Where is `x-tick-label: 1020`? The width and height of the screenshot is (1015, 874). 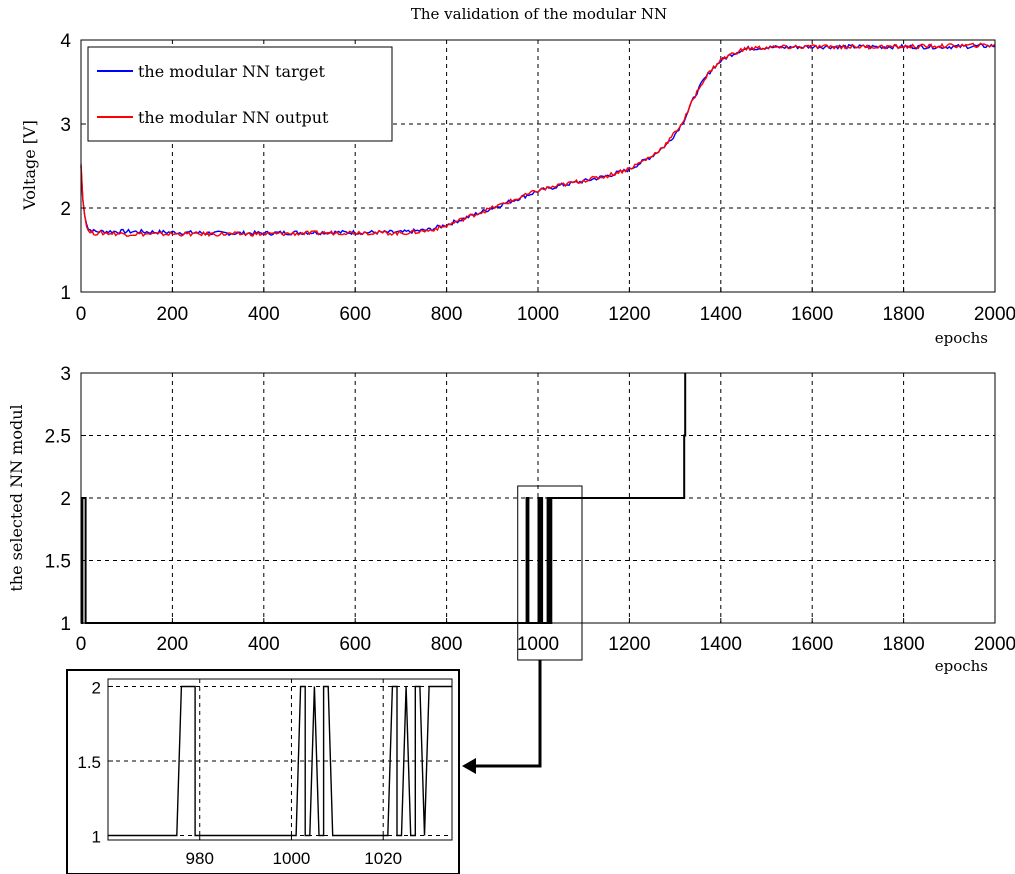 x-tick-label: 1020 is located at coordinates (383, 858).